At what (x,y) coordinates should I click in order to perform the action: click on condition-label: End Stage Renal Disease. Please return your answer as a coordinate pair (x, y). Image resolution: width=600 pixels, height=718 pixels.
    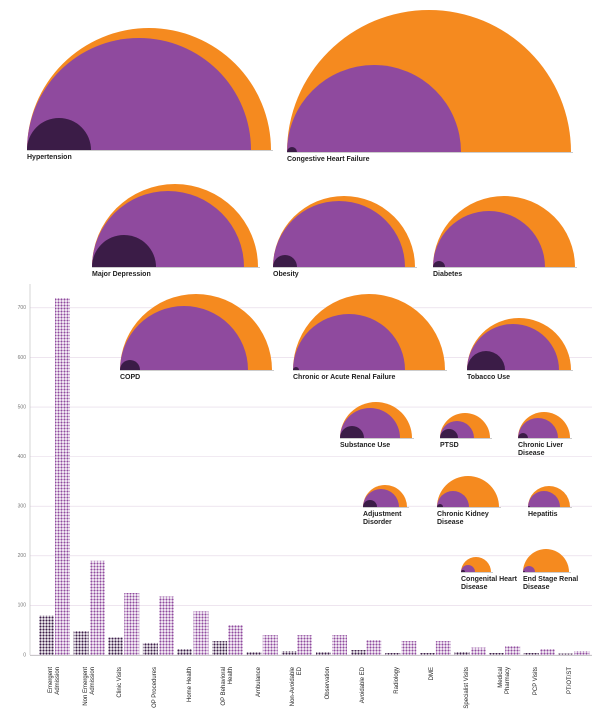
    Looking at the image, I should click on (551, 583).